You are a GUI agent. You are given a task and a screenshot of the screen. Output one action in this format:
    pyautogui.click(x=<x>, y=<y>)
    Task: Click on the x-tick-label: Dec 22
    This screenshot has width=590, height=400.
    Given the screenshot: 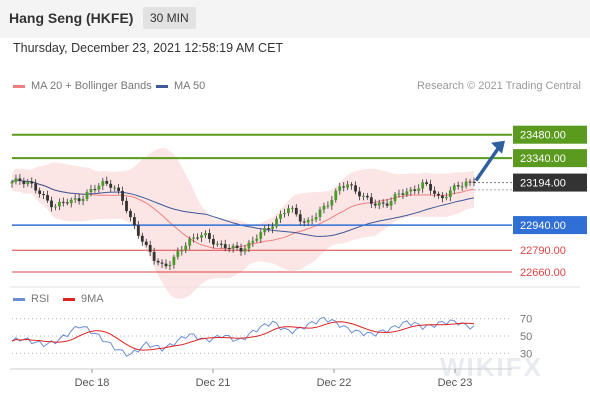 What is the action you would take?
    pyautogui.click(x=334, y=383)
    